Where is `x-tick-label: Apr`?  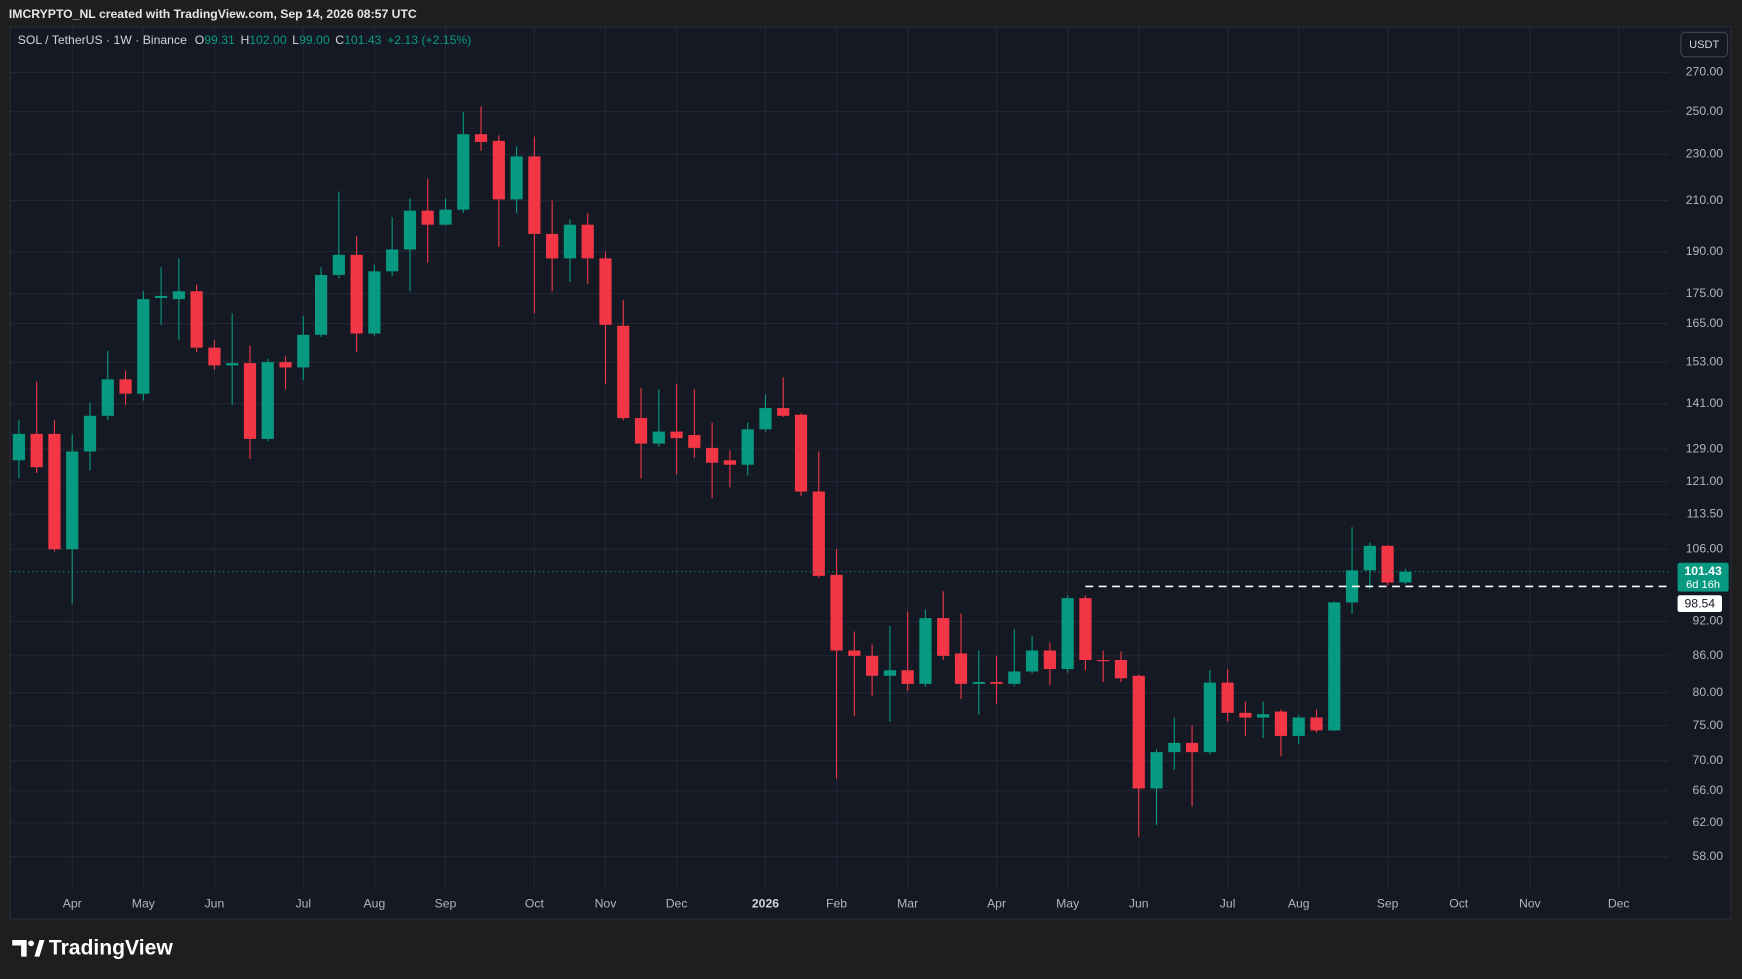 x-tick-label: Apr is located at coordinates (996, 904).